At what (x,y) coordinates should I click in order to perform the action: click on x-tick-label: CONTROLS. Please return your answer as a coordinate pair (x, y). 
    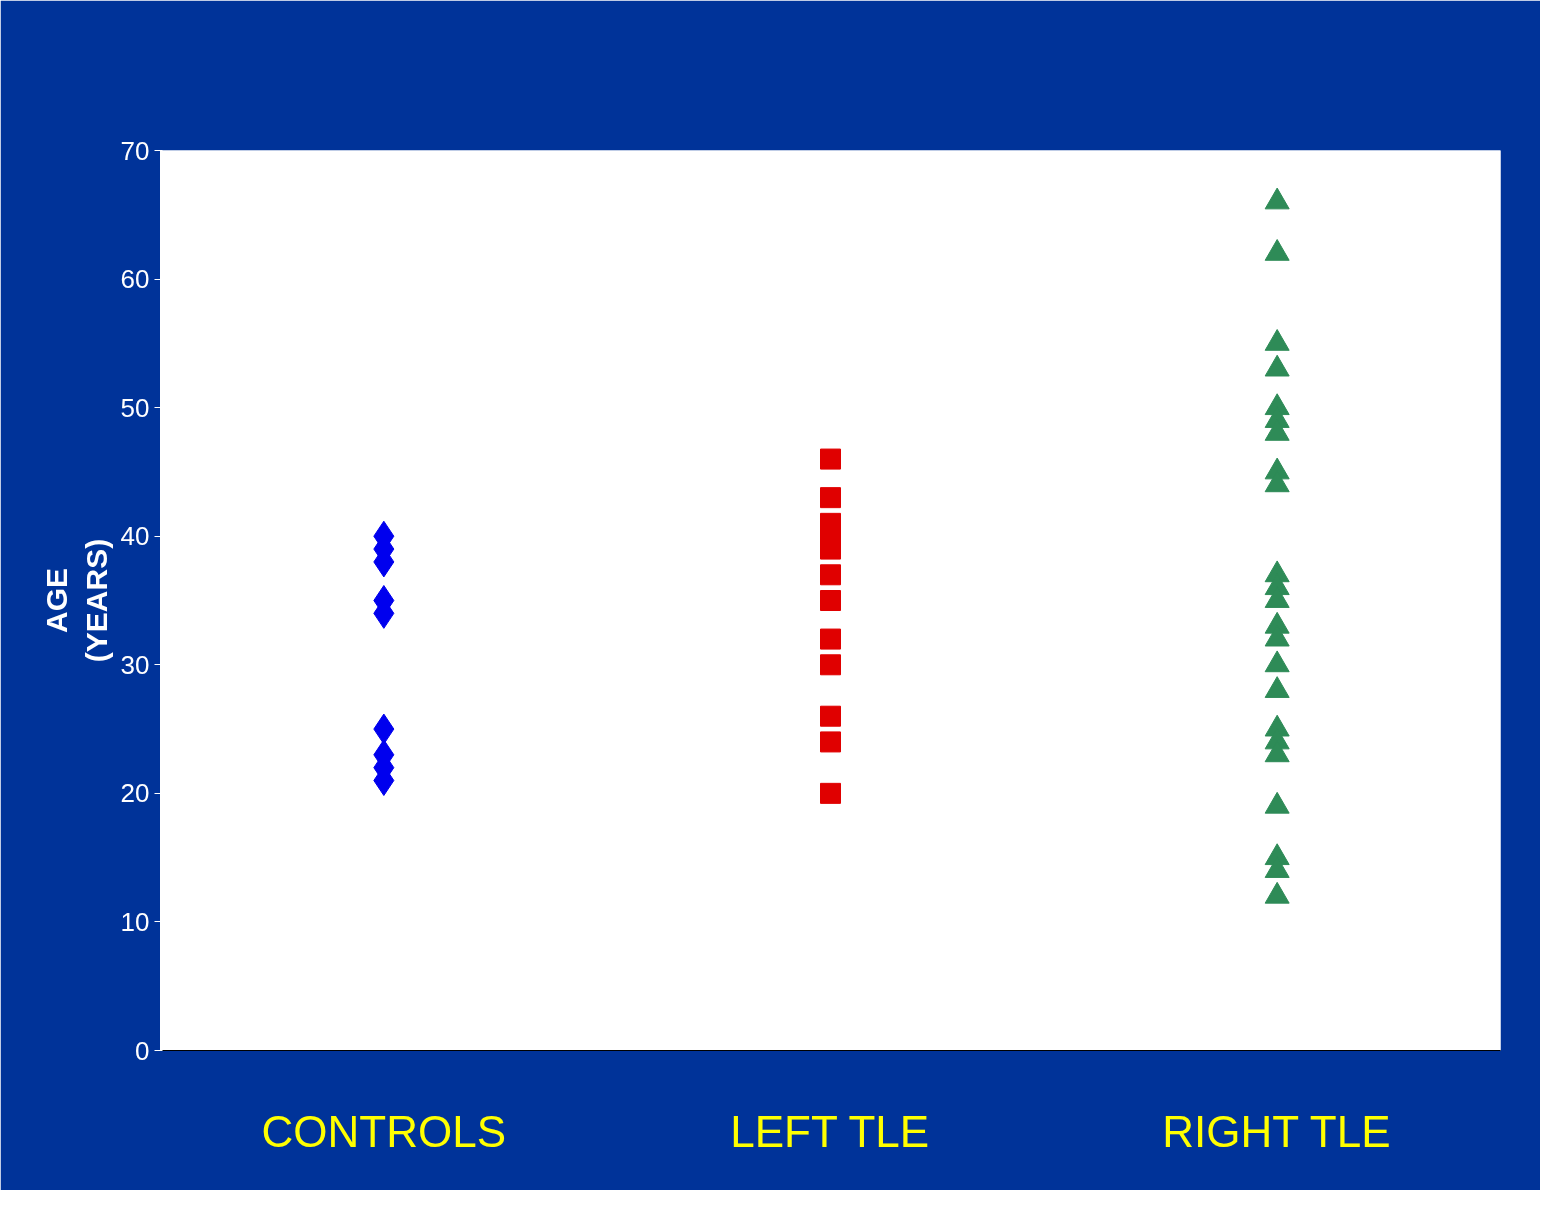
    Looking at the image, I should click on (384, 1131).